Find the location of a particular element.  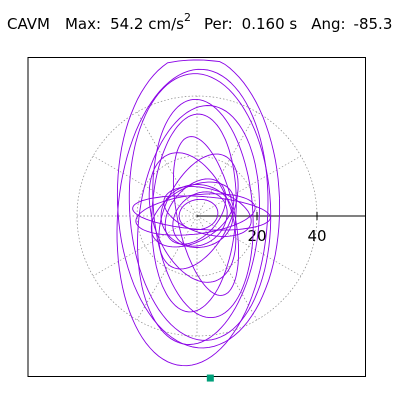

ang-label: Ang: is located at coordinates (328, 24).